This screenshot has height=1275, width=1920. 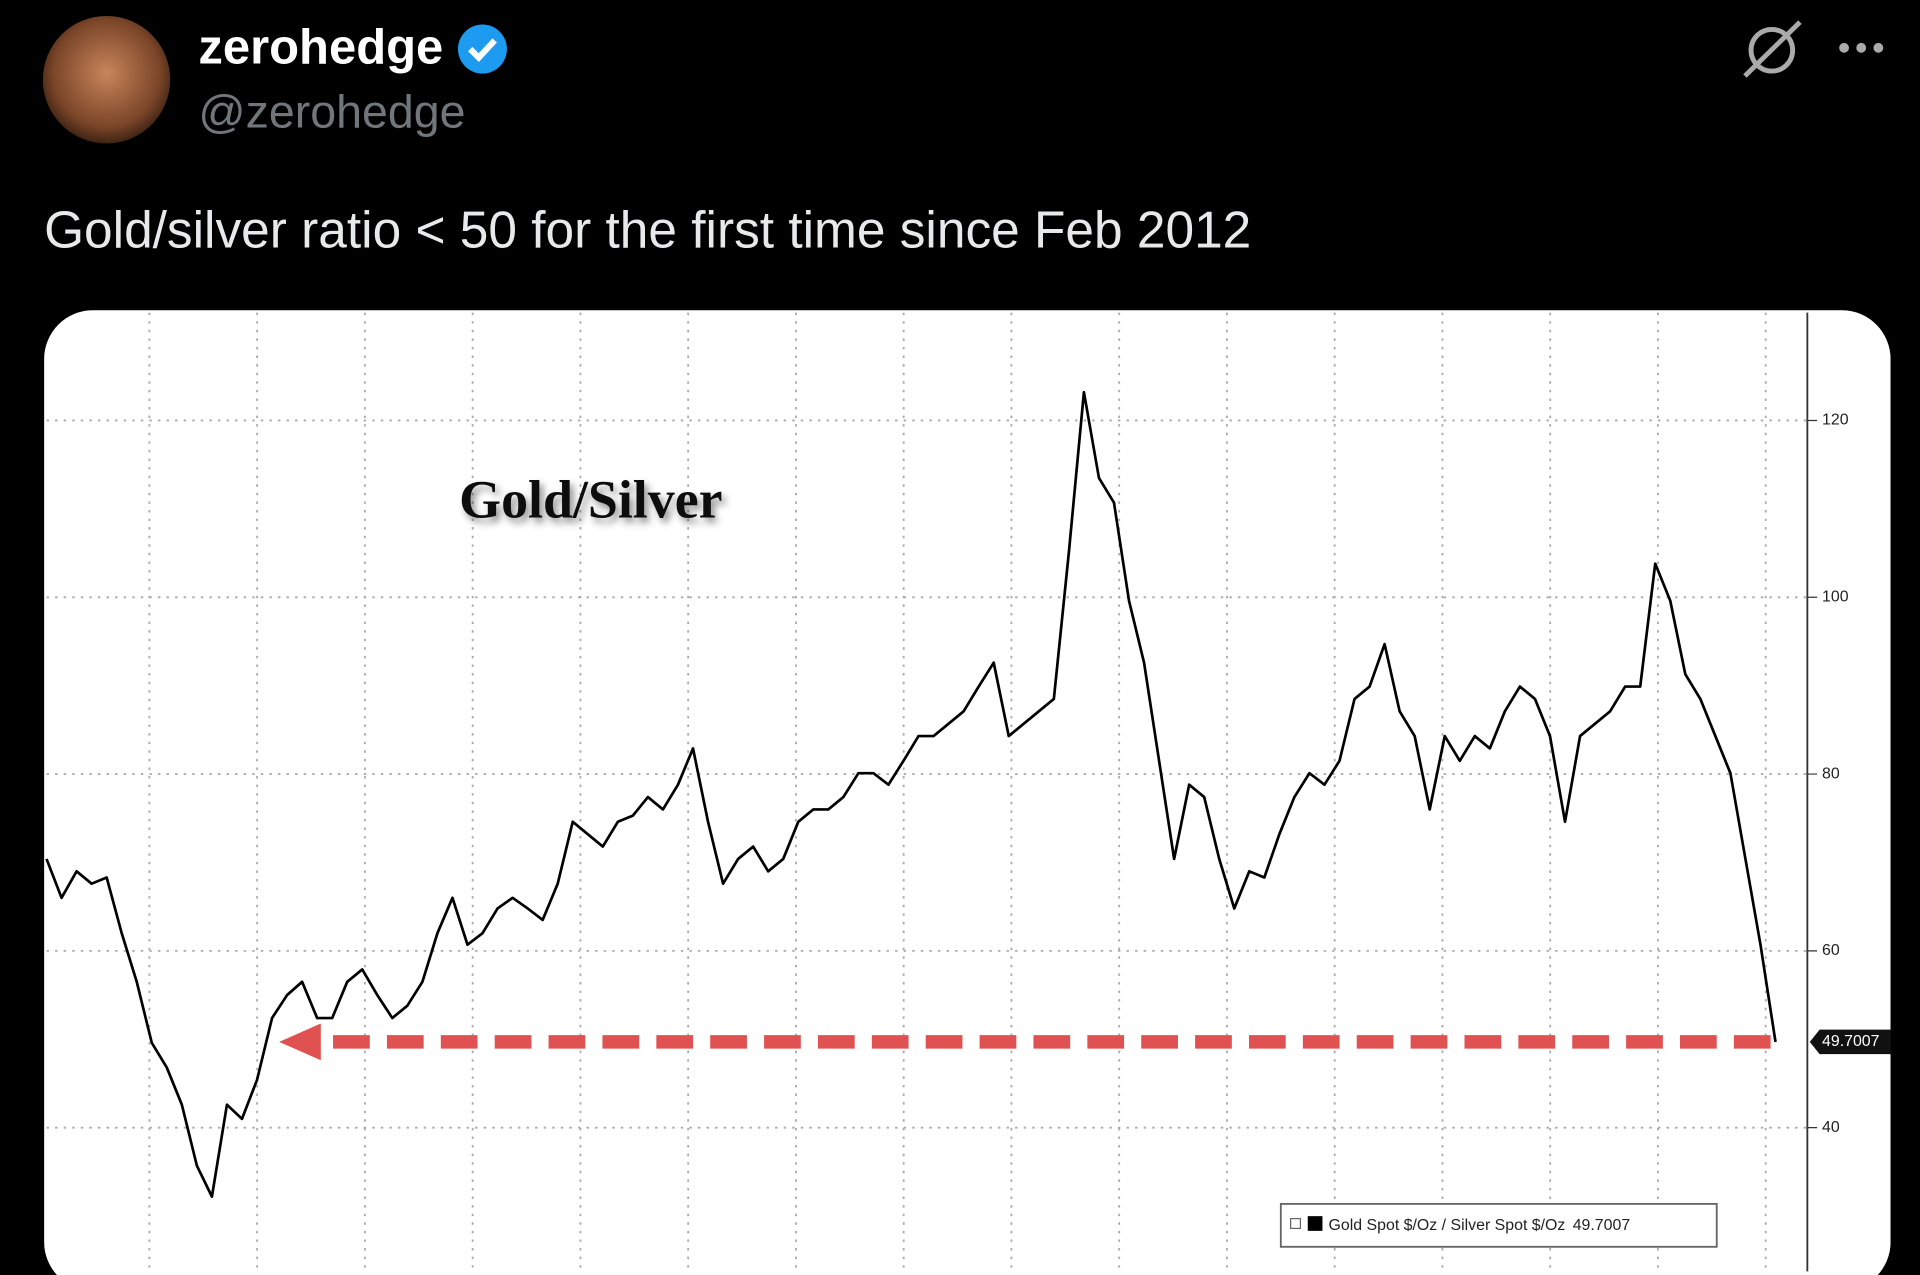 I want to click on last-value-flag, so click(x=1850, y=1042).